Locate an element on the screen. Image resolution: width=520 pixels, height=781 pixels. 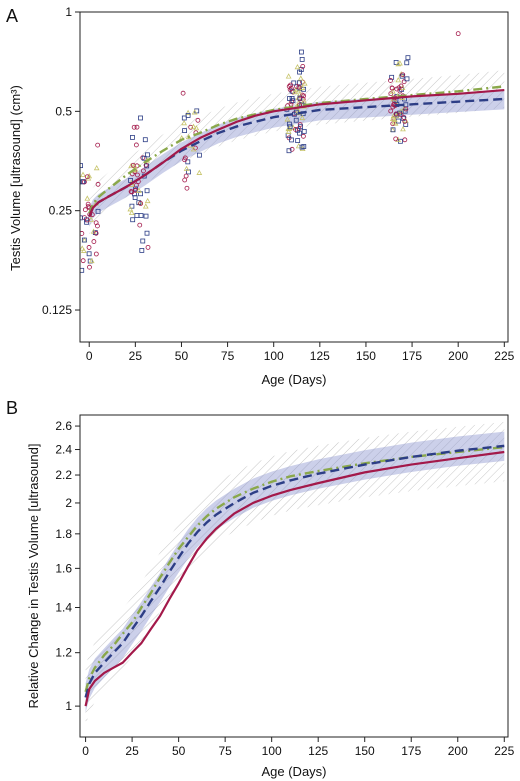
y-tick-label: 1 is located at coordinates (68, 706).